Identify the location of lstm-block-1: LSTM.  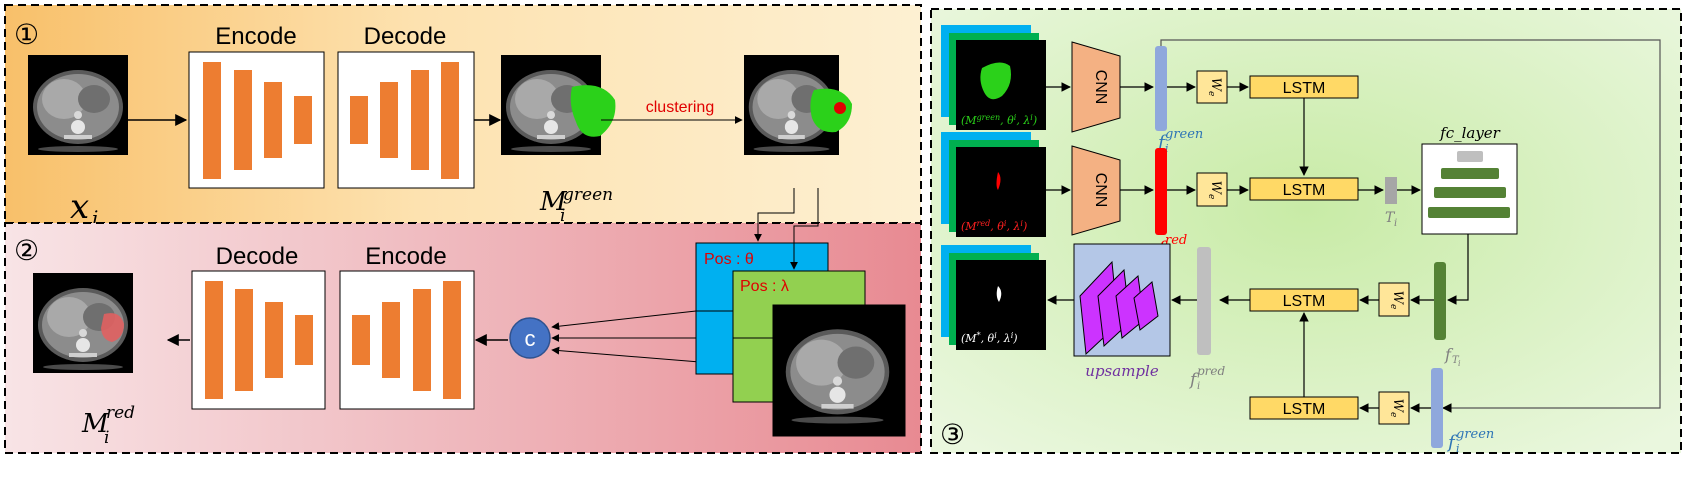
(1304, 87).